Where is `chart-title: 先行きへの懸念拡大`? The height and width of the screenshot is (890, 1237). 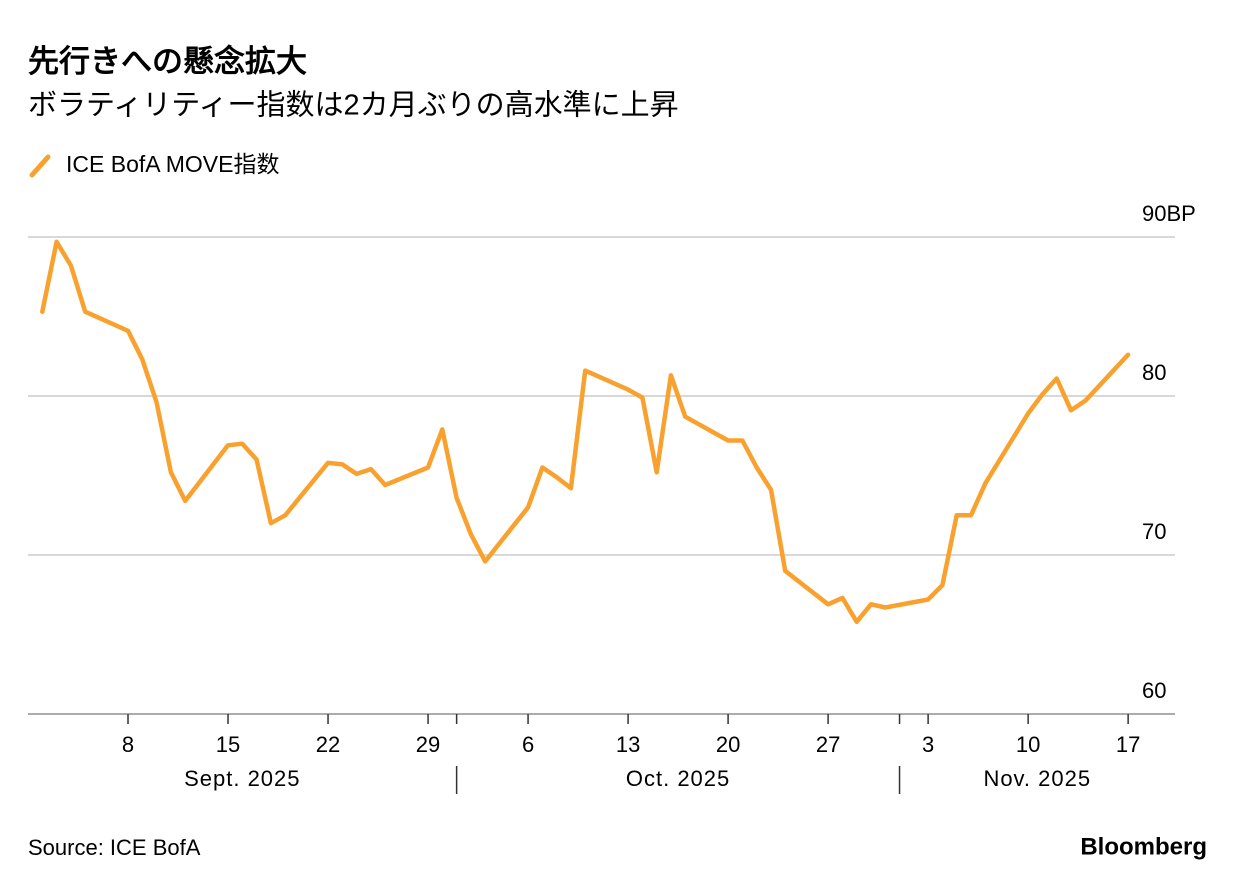
chart-title: 先行きへの懸念拡大 is located at coordinates (167, 61).